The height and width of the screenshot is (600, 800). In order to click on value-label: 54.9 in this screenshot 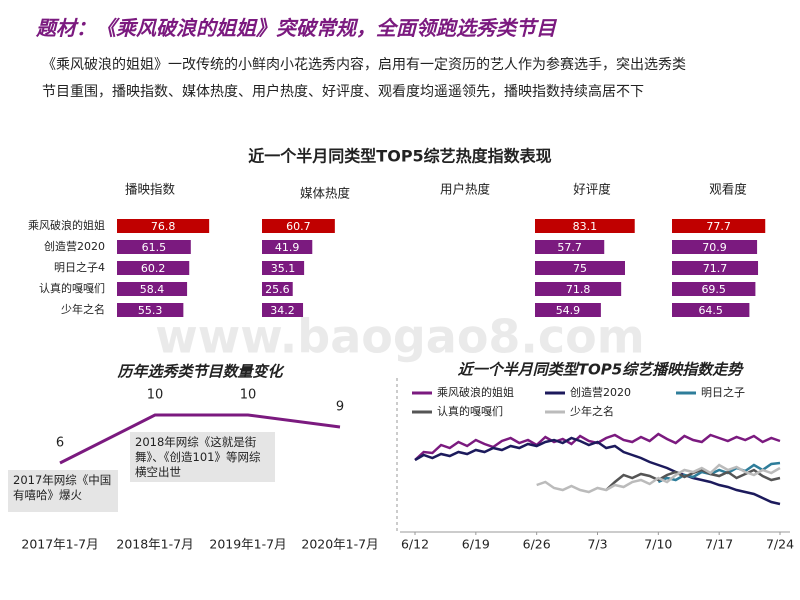, I will do `click(568, 310)`.